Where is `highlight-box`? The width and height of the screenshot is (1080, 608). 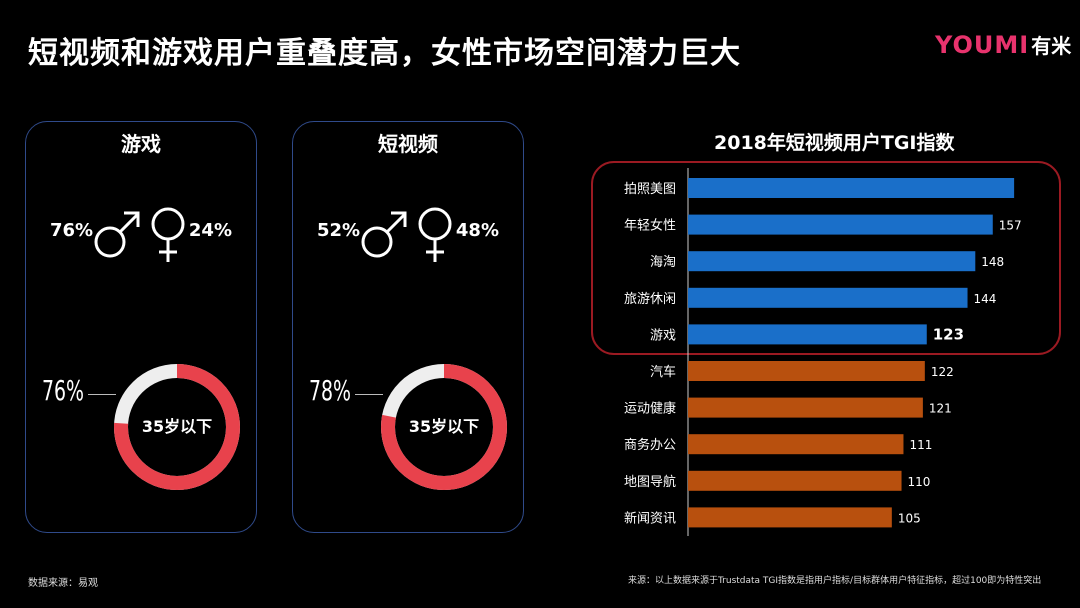 highlight-box is located at coordinates (826, 258).